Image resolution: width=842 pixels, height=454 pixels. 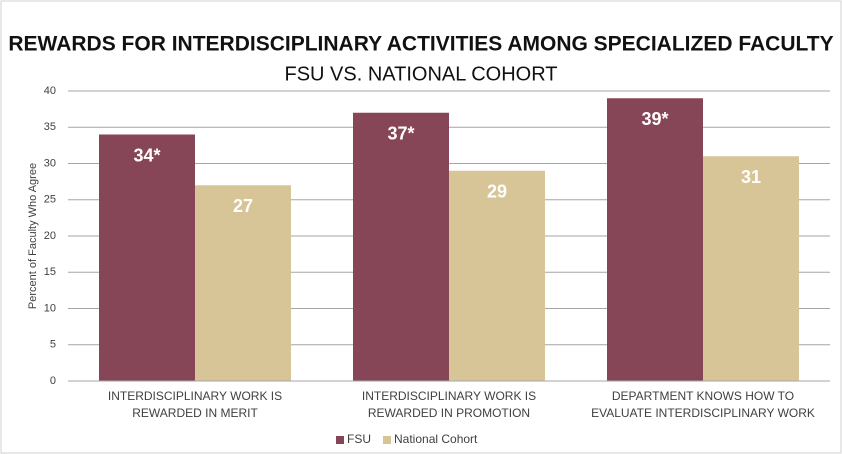 I want to click on x-tick-label: DEPARTMENT KNOWS HOW TO, so click(x=703, y=396).